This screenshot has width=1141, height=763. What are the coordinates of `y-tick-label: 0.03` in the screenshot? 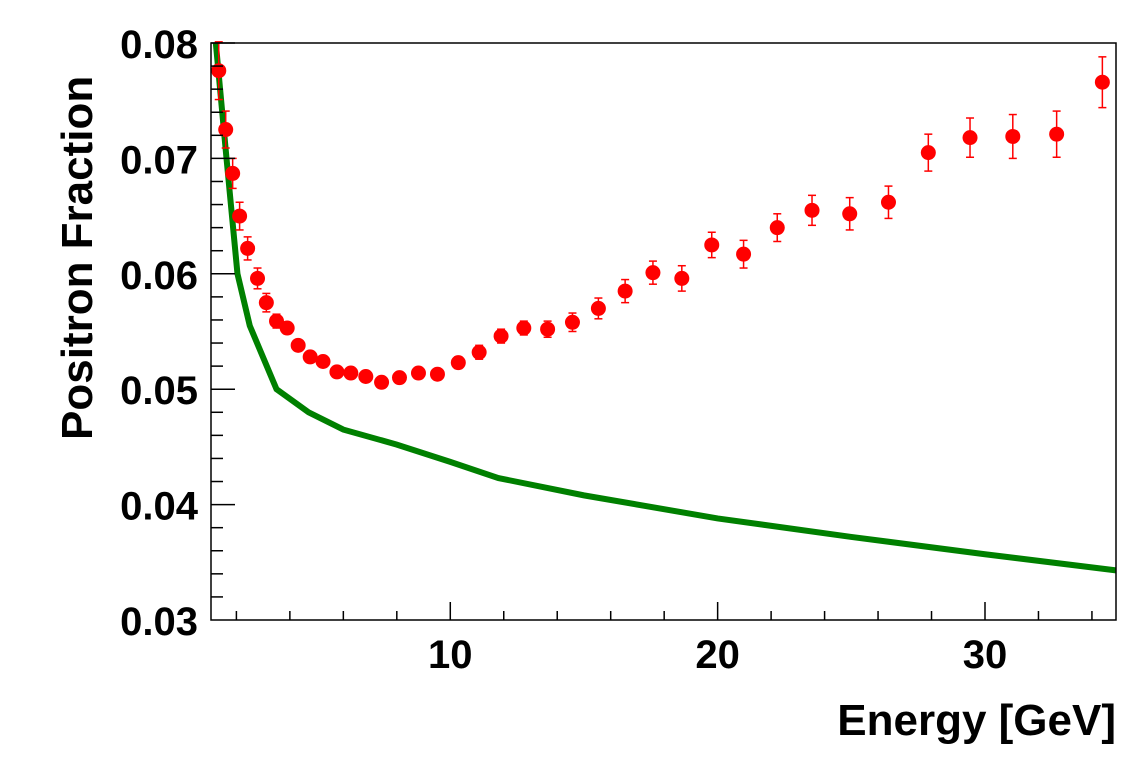 It's located at (159, 622).